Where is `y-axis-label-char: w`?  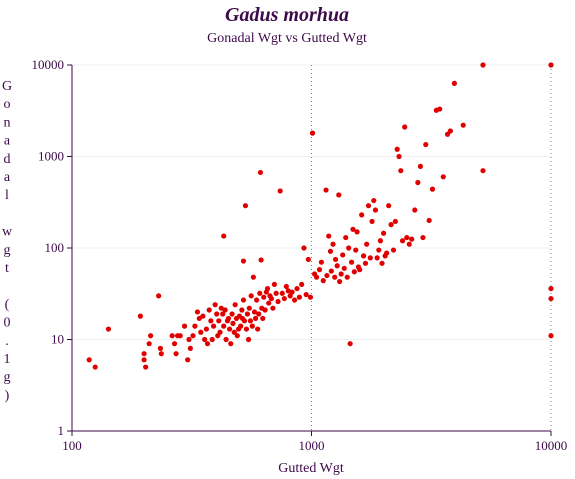
y-axis-label-char: w is located at coordinates (7, 232).